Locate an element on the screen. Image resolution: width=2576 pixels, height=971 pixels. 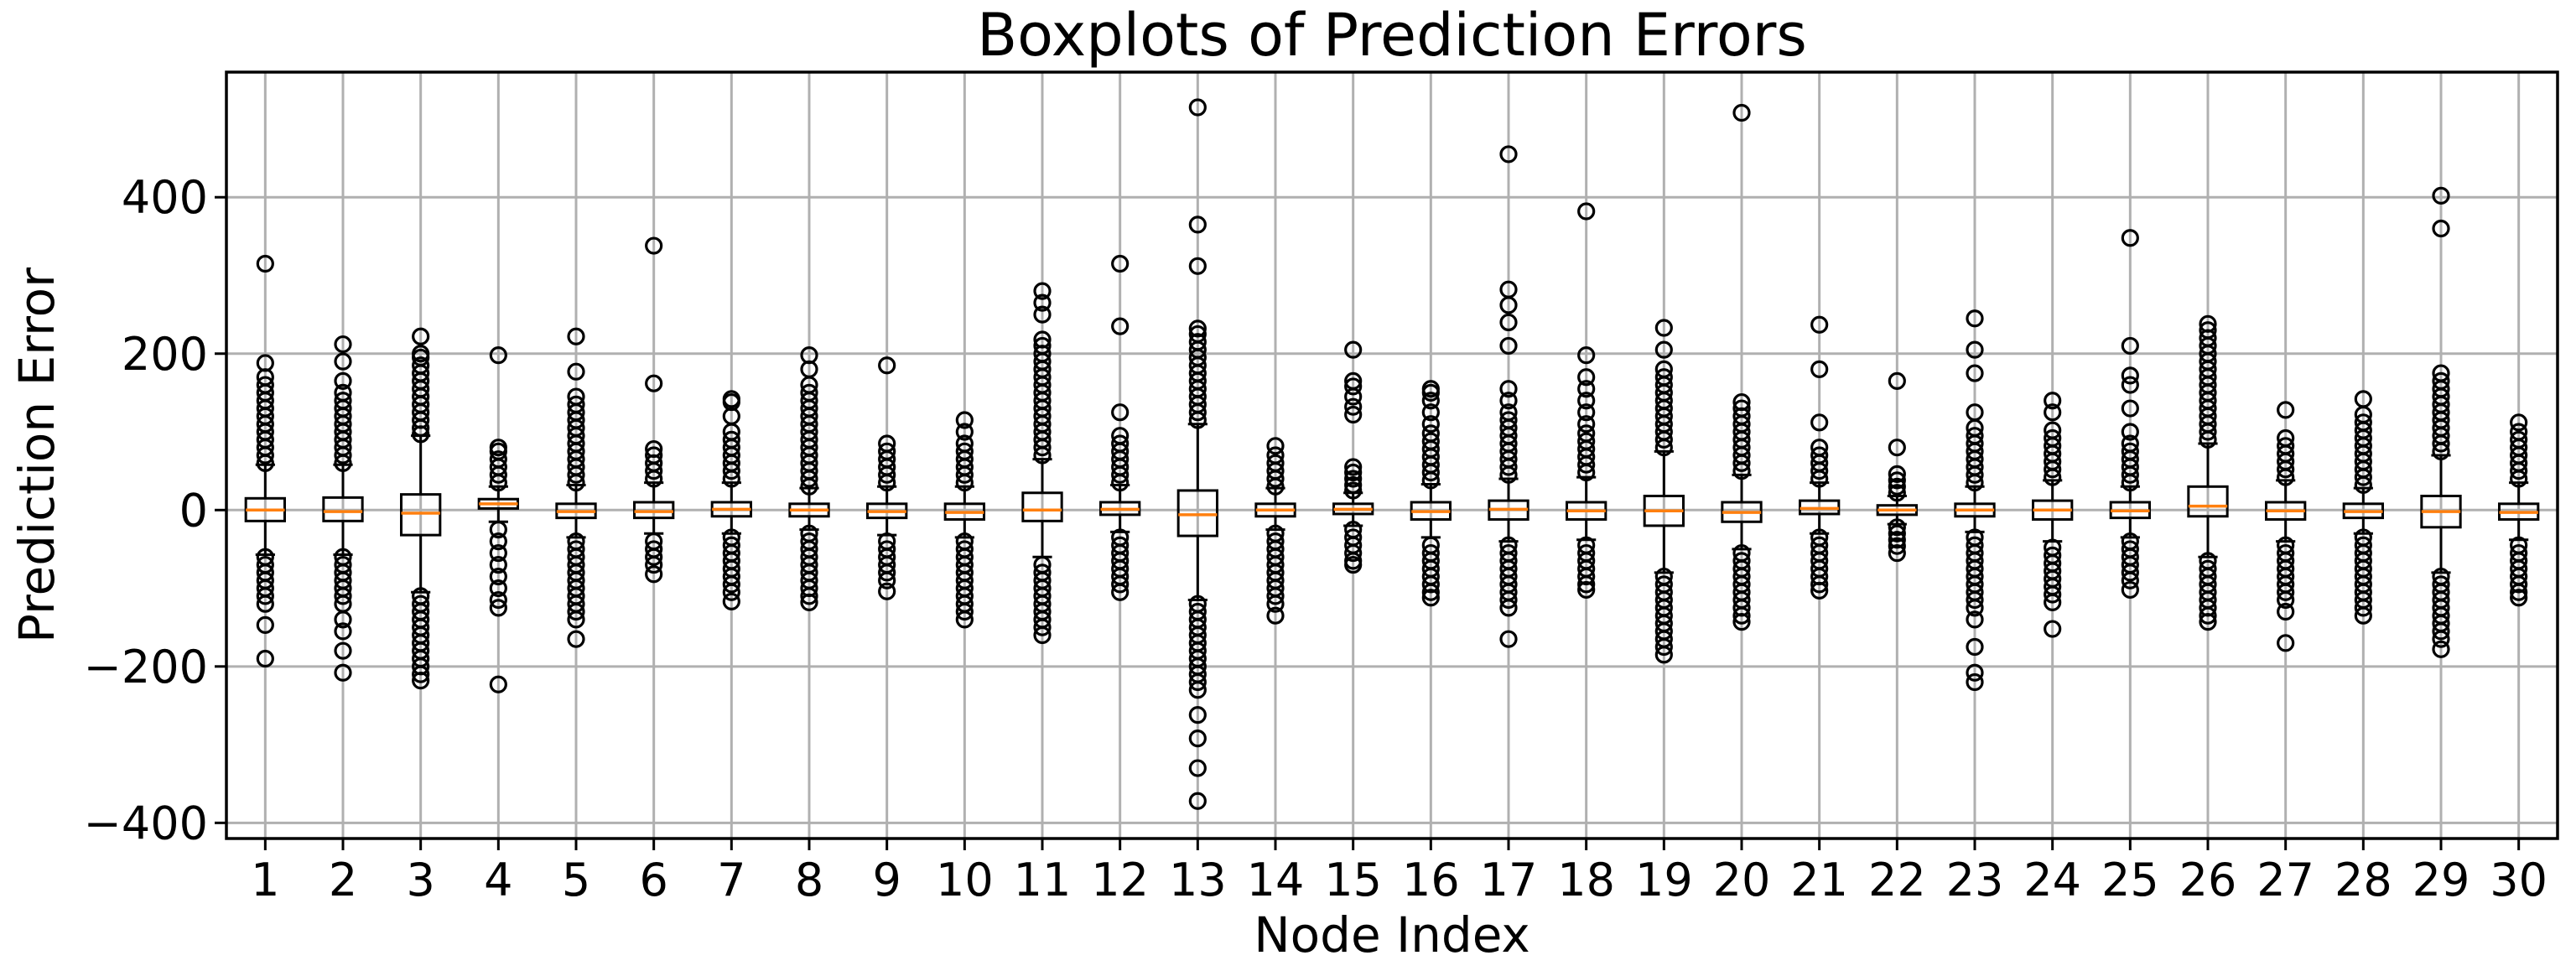
x-tick-label: 26 is located at coordinates (2208, 880).